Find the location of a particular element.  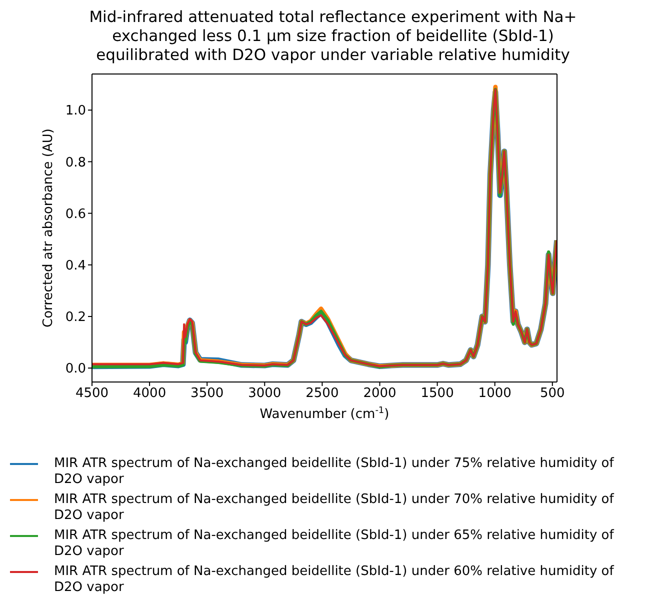

x-tick-label: 4000 is located at coordinates (149, 394).